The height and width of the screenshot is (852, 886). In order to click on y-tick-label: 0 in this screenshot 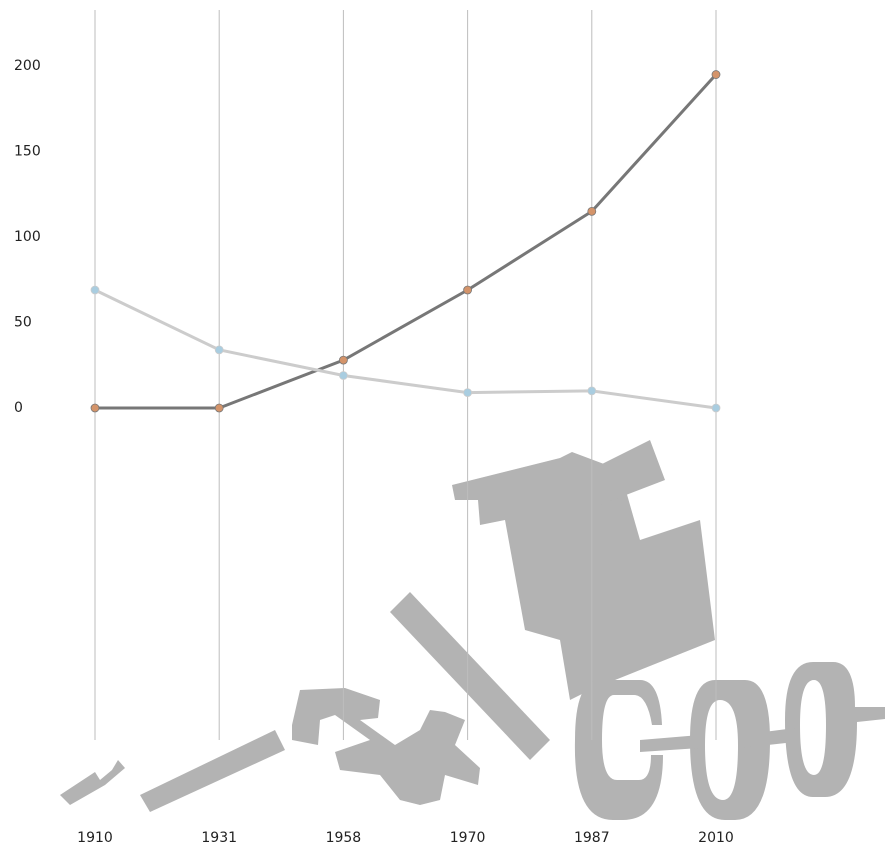, I will do `click(18, 408)`.